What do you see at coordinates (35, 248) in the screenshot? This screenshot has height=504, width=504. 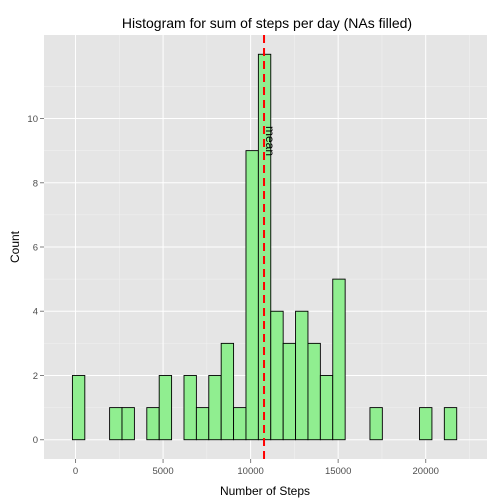 I see `y-tick-label: 6` at bounding box center [35, 248].